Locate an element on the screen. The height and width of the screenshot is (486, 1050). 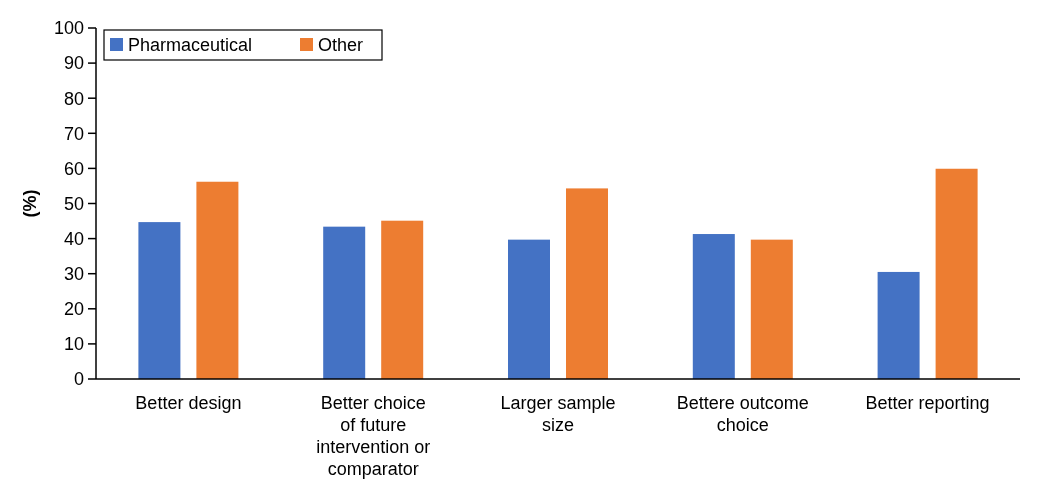
y-tick-label: 100 is located at coordinates (68, 28).